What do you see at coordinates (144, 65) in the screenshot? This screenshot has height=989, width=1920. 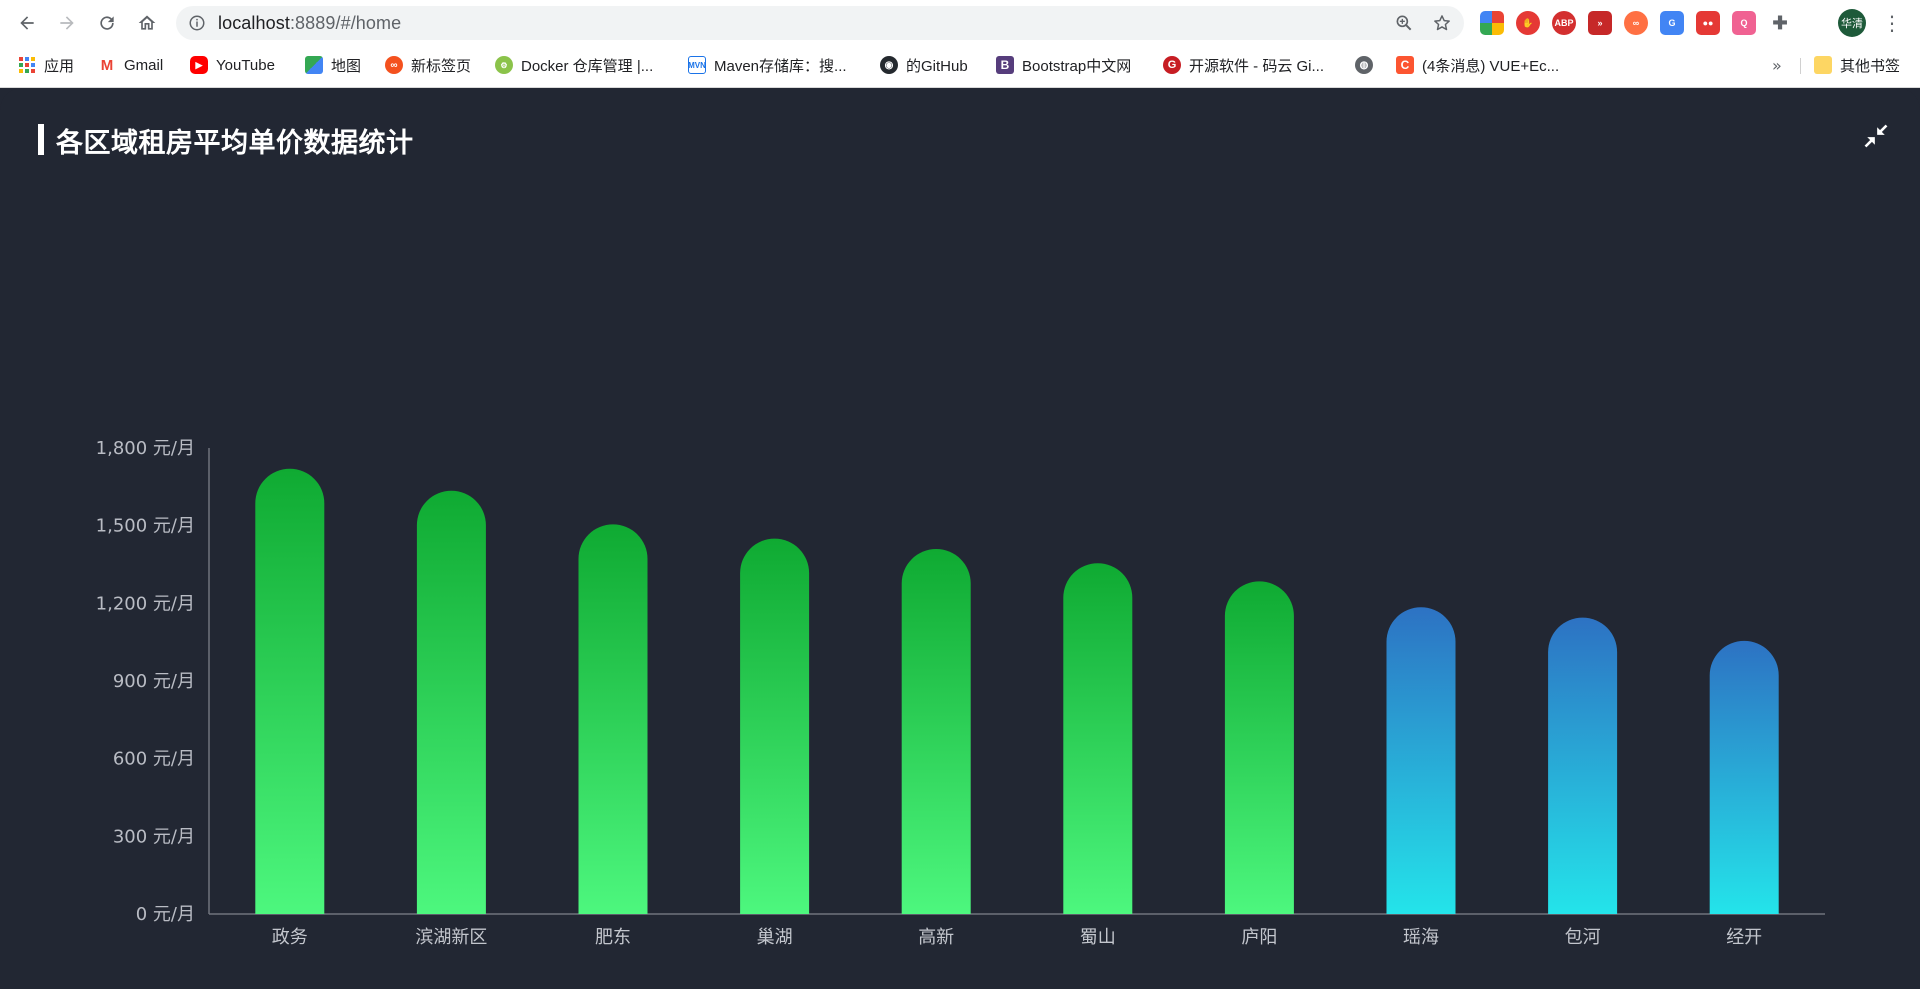 I see `bookmark-label: Gmail` at bounding box center [144, 65].